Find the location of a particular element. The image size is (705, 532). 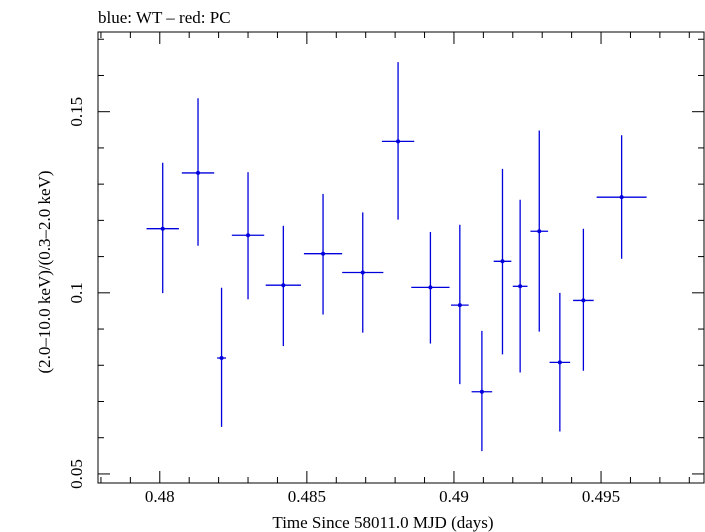

y-tick-label: 0.05 is located at coordinates (76, 474).